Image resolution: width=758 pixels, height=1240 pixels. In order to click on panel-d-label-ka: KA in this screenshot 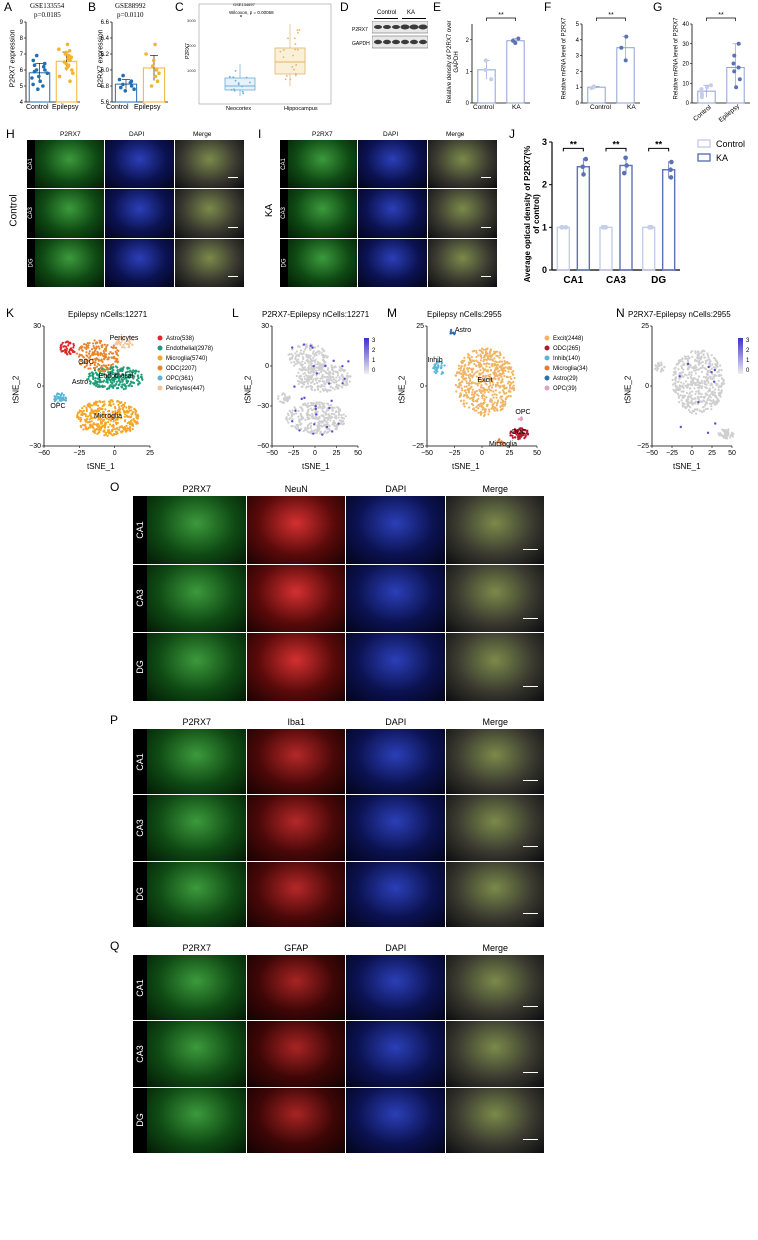, I will do `click(411, 13)`.